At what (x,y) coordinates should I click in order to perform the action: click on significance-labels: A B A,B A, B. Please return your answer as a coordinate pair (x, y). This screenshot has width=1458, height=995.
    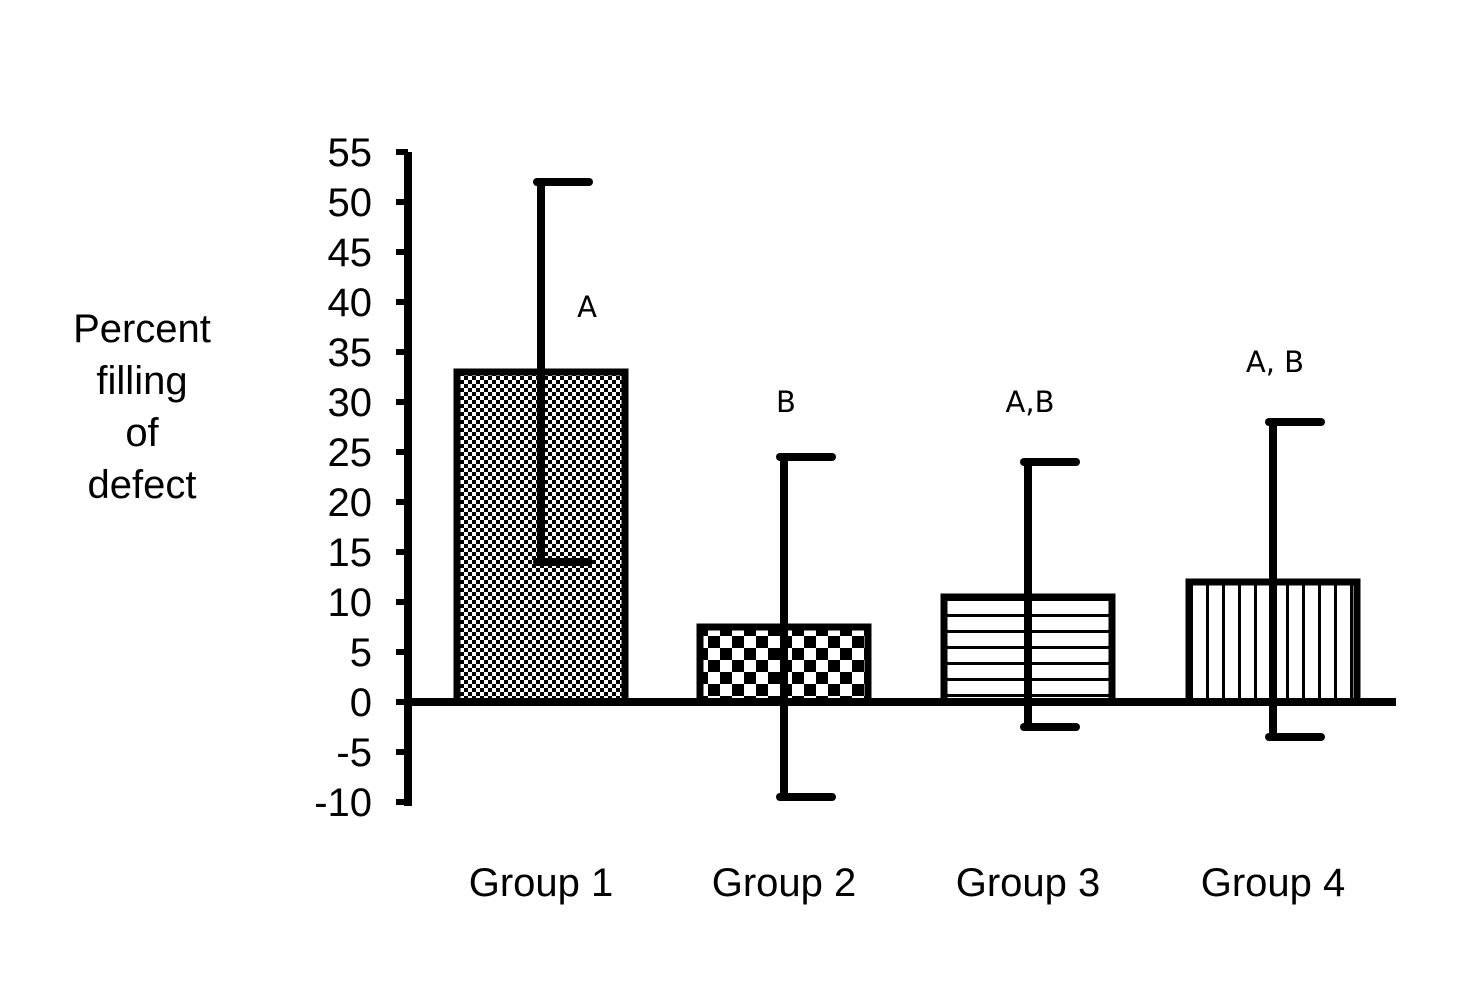
    Looking at the image, I should click on (940, 354).